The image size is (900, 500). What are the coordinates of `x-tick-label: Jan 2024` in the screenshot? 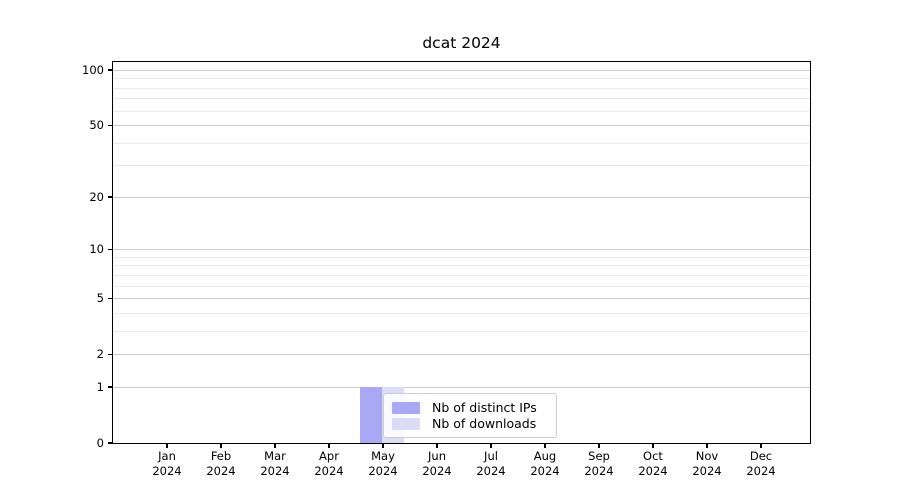 It's located at (167, 464).